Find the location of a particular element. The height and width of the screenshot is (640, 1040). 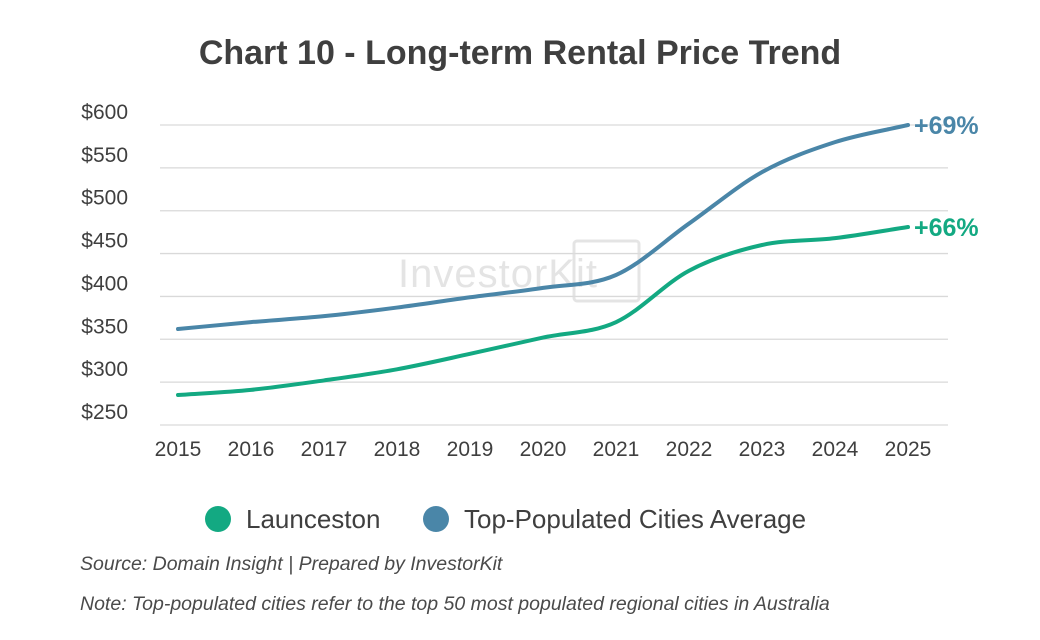

chart-title: Chart 10 - Long-term Rental Price Trend is located at coordinates (520, 53).